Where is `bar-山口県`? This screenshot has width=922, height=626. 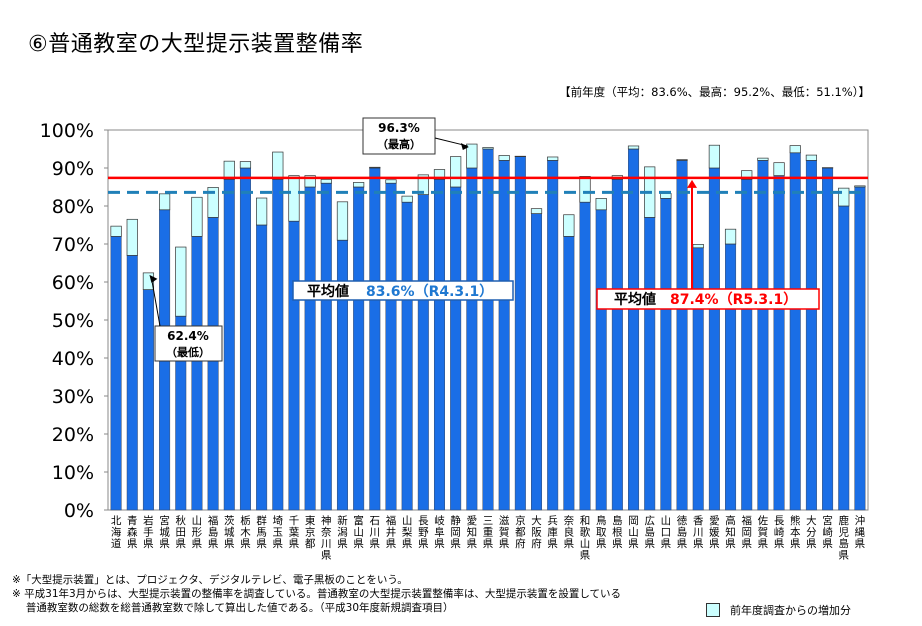
bar-山口県 is located at coordinates (666, 354).